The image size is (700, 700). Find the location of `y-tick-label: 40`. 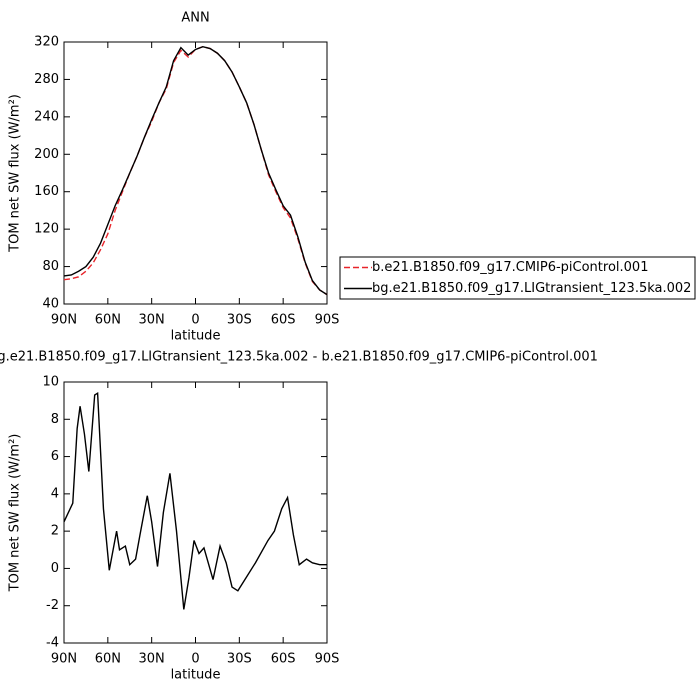

y-tick-label: 40 is located at coordinates (50, 304).